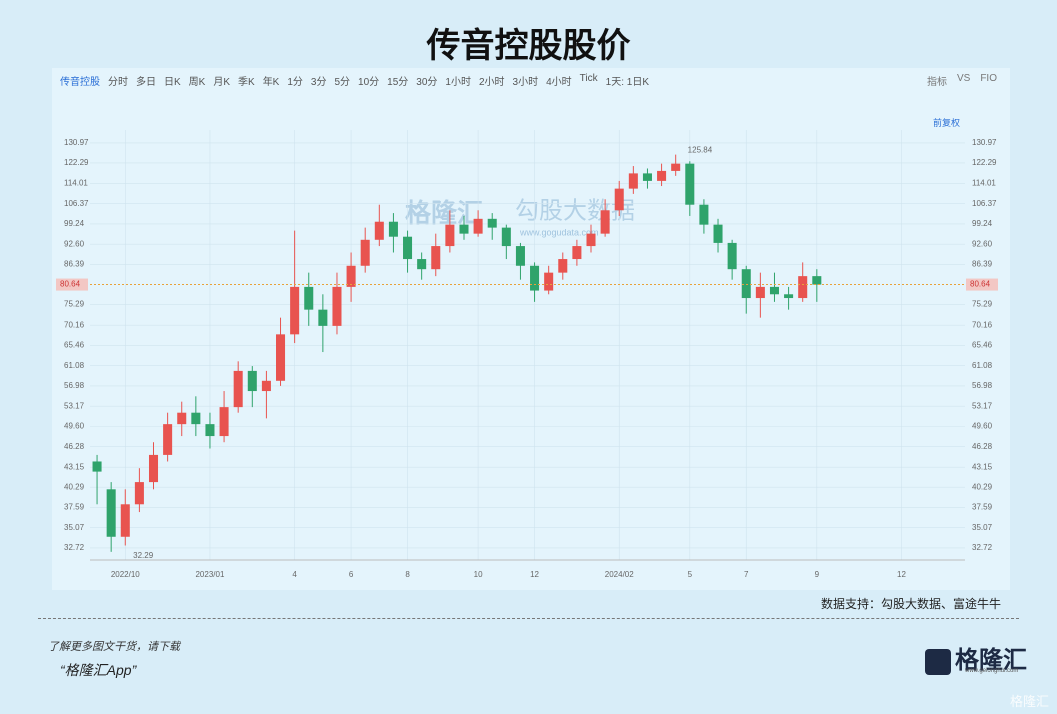  Describe the element at coordinates (172, 82) in the screenshot. I see `period-tab: 日K` at that location.